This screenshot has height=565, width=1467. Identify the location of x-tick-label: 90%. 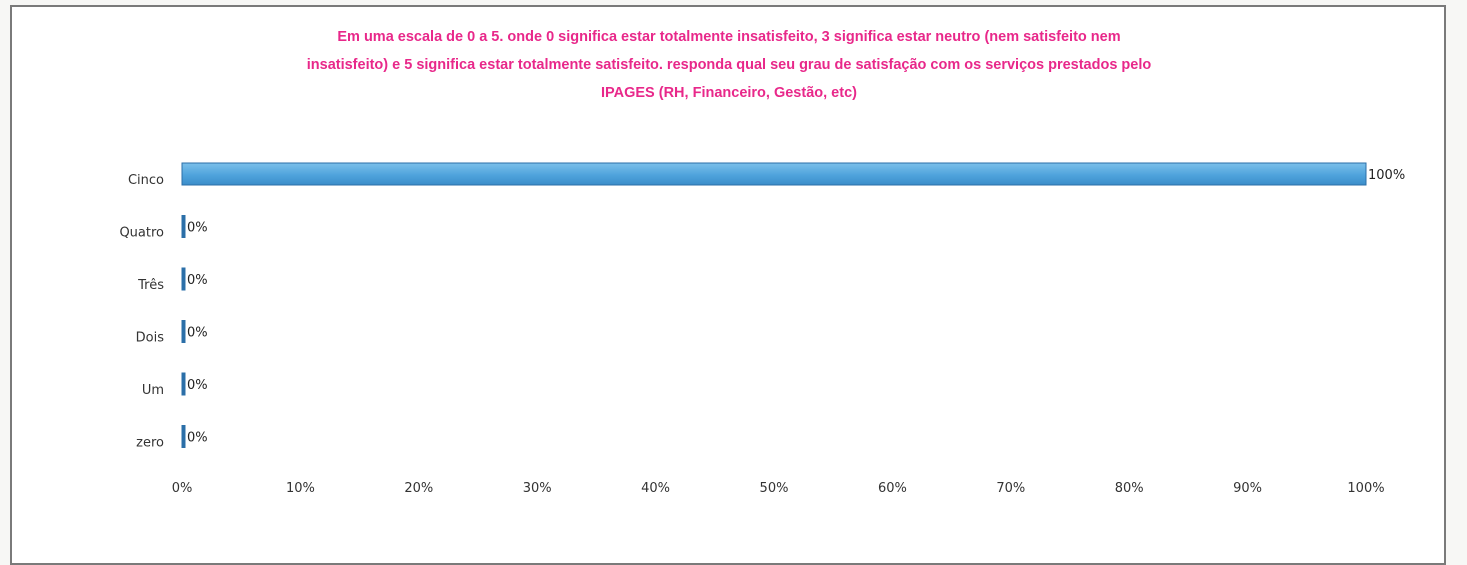
(1247, 488).